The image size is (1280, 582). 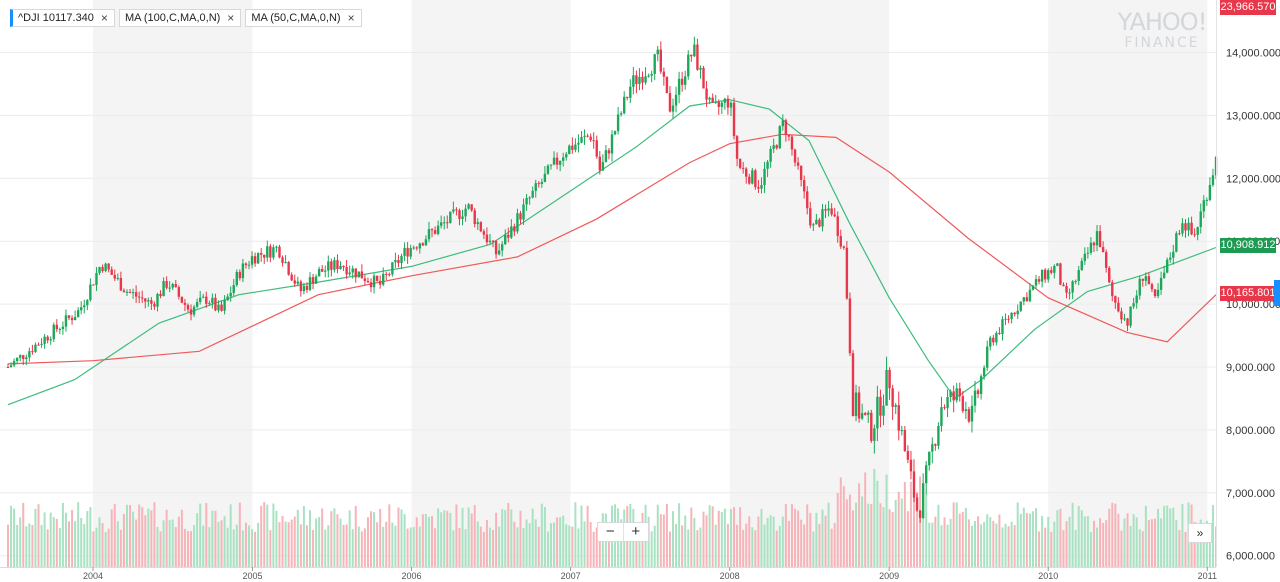 I want to click on symbol-chip: ^DJI 10117.340 ×, so click(x=62, y=18).